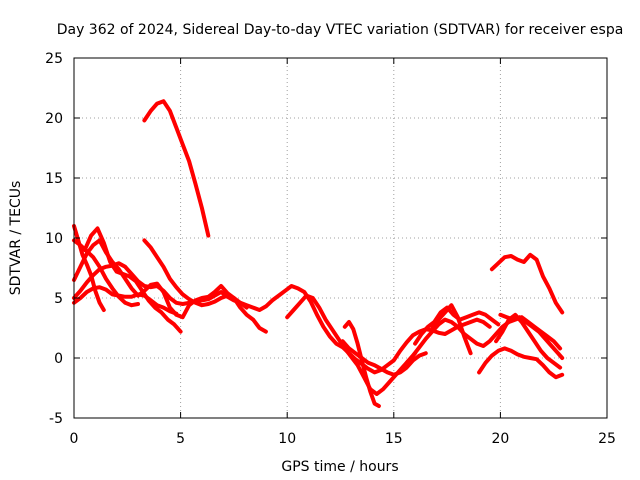  I want to click on y-tick-label: -5, so click(56, 419).